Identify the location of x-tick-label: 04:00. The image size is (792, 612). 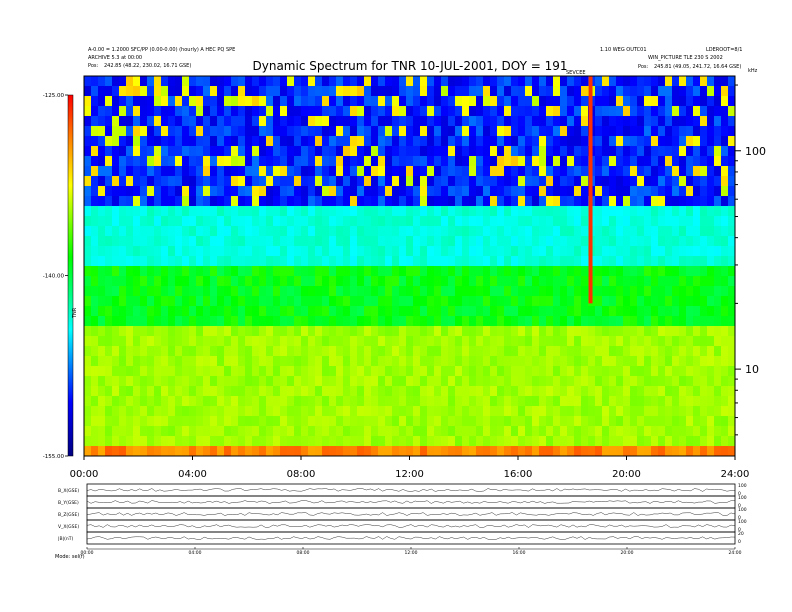
(192, 474).